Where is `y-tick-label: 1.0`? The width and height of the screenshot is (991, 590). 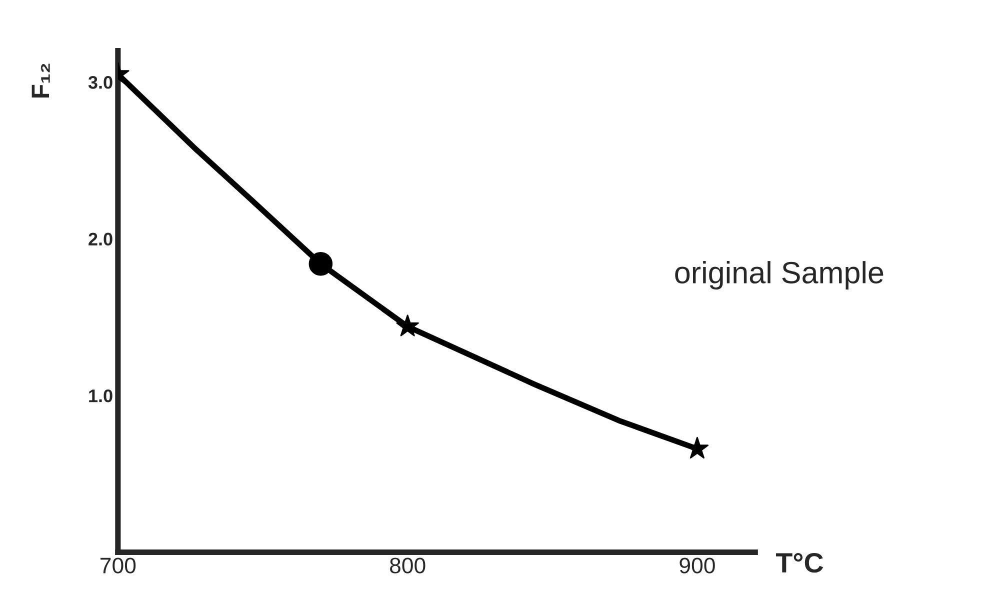 y-tick-label: 1.0 is located at coordinates (100, 395).